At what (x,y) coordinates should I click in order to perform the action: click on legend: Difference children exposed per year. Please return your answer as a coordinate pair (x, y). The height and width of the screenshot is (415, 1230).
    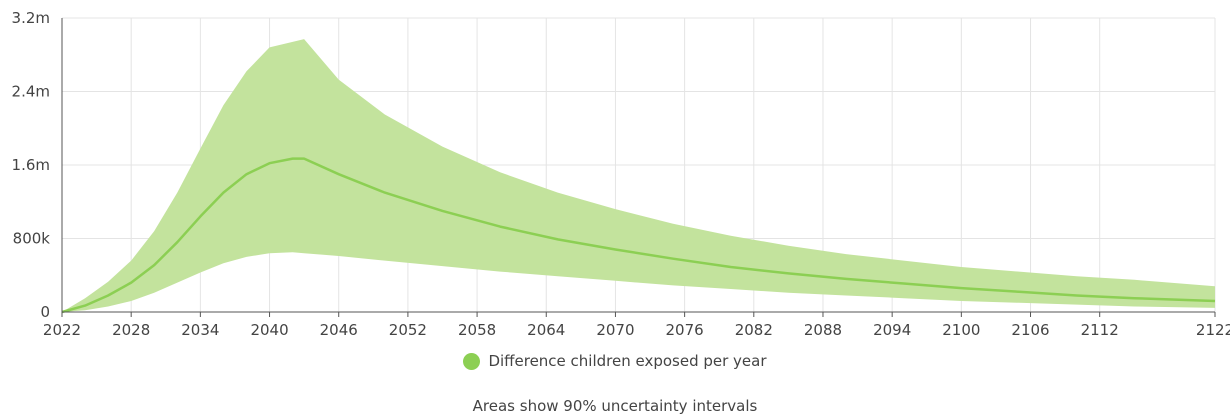
    Looking at the image, I should click on (615, 361).